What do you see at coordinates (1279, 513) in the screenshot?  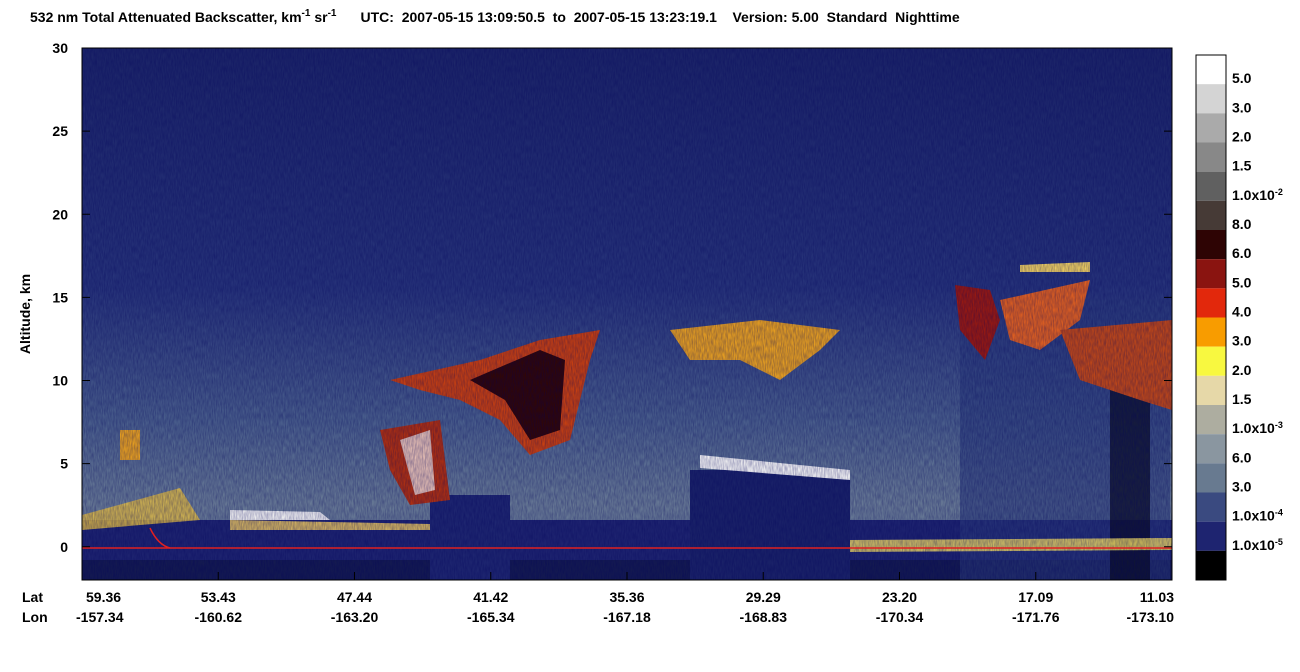 I see `colorbar-label-exponent: -4` at bounding box center [1279, 513].